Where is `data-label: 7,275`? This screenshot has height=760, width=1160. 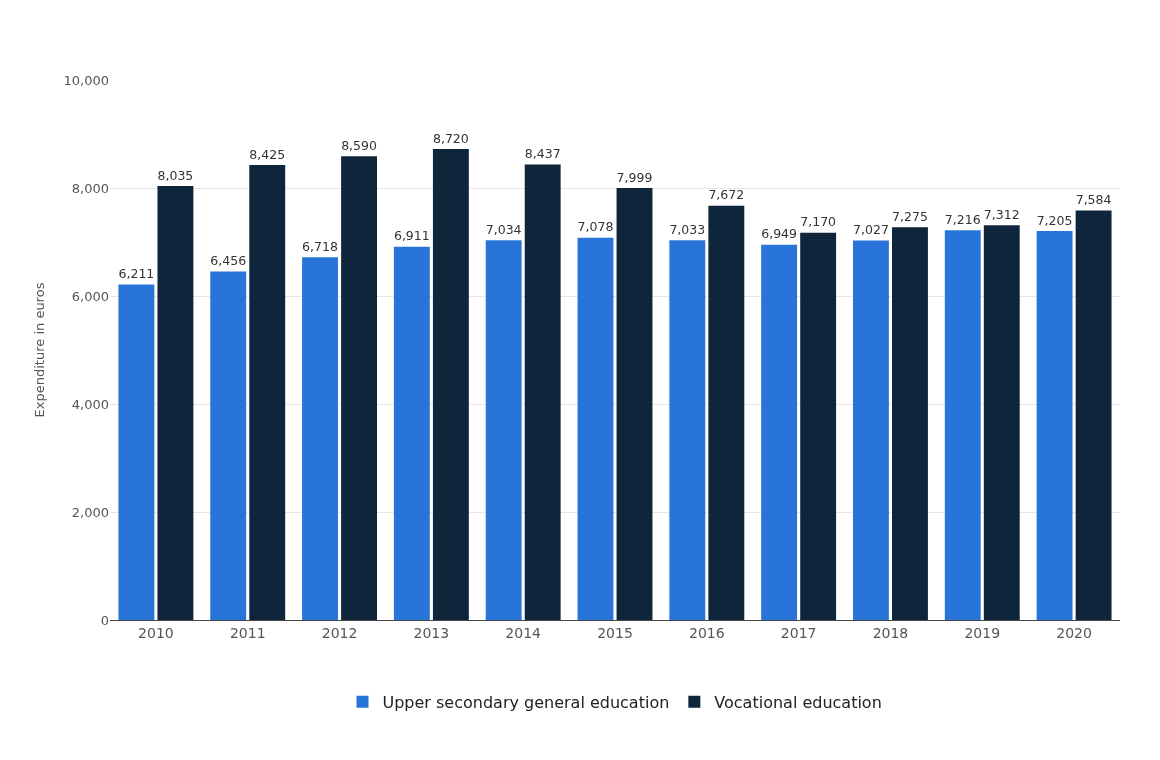 data-label: 7,275 is located at coordinates (910, 216).